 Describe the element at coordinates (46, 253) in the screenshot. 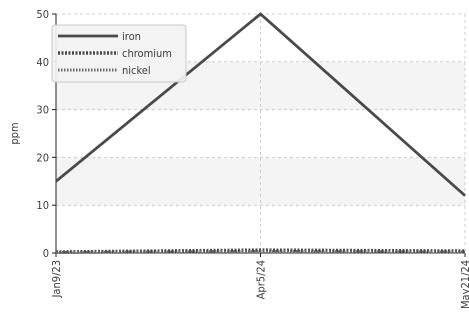

I see `y-tick-label: 0` at that location.